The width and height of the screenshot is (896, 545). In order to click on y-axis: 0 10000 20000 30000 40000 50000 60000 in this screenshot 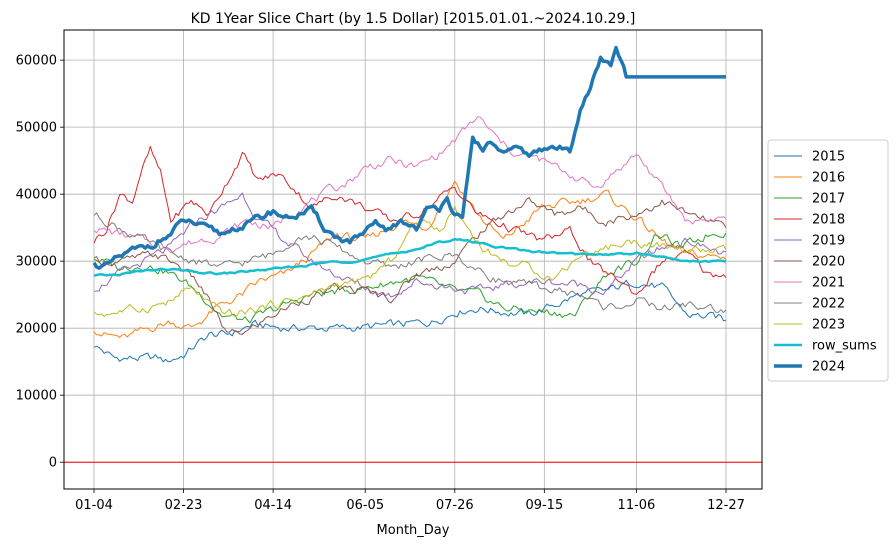, I will do `click(40, 262)`.